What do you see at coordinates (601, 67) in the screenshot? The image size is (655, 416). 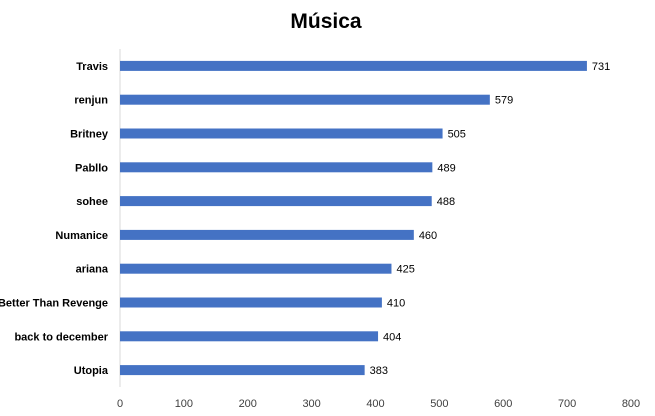 I see `data-label: 731` at bounding box center [601, 67].